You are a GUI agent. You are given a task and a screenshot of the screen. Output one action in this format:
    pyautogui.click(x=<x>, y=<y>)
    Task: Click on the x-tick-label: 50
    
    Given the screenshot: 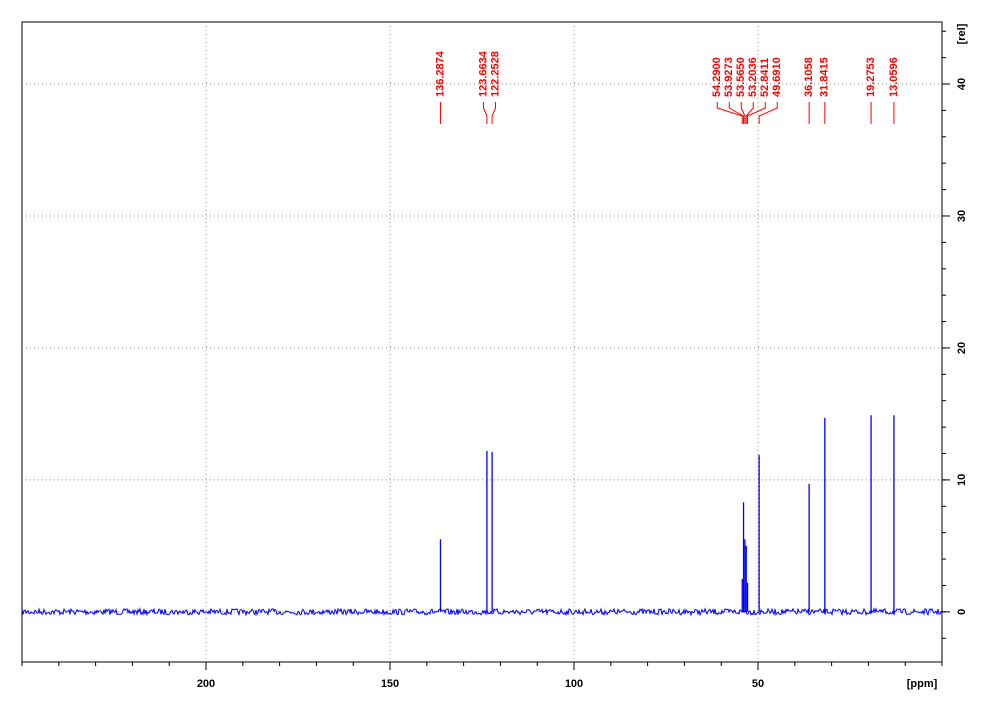 What is the action you would take?
    pyautogui.click(x=758, y=684)
    